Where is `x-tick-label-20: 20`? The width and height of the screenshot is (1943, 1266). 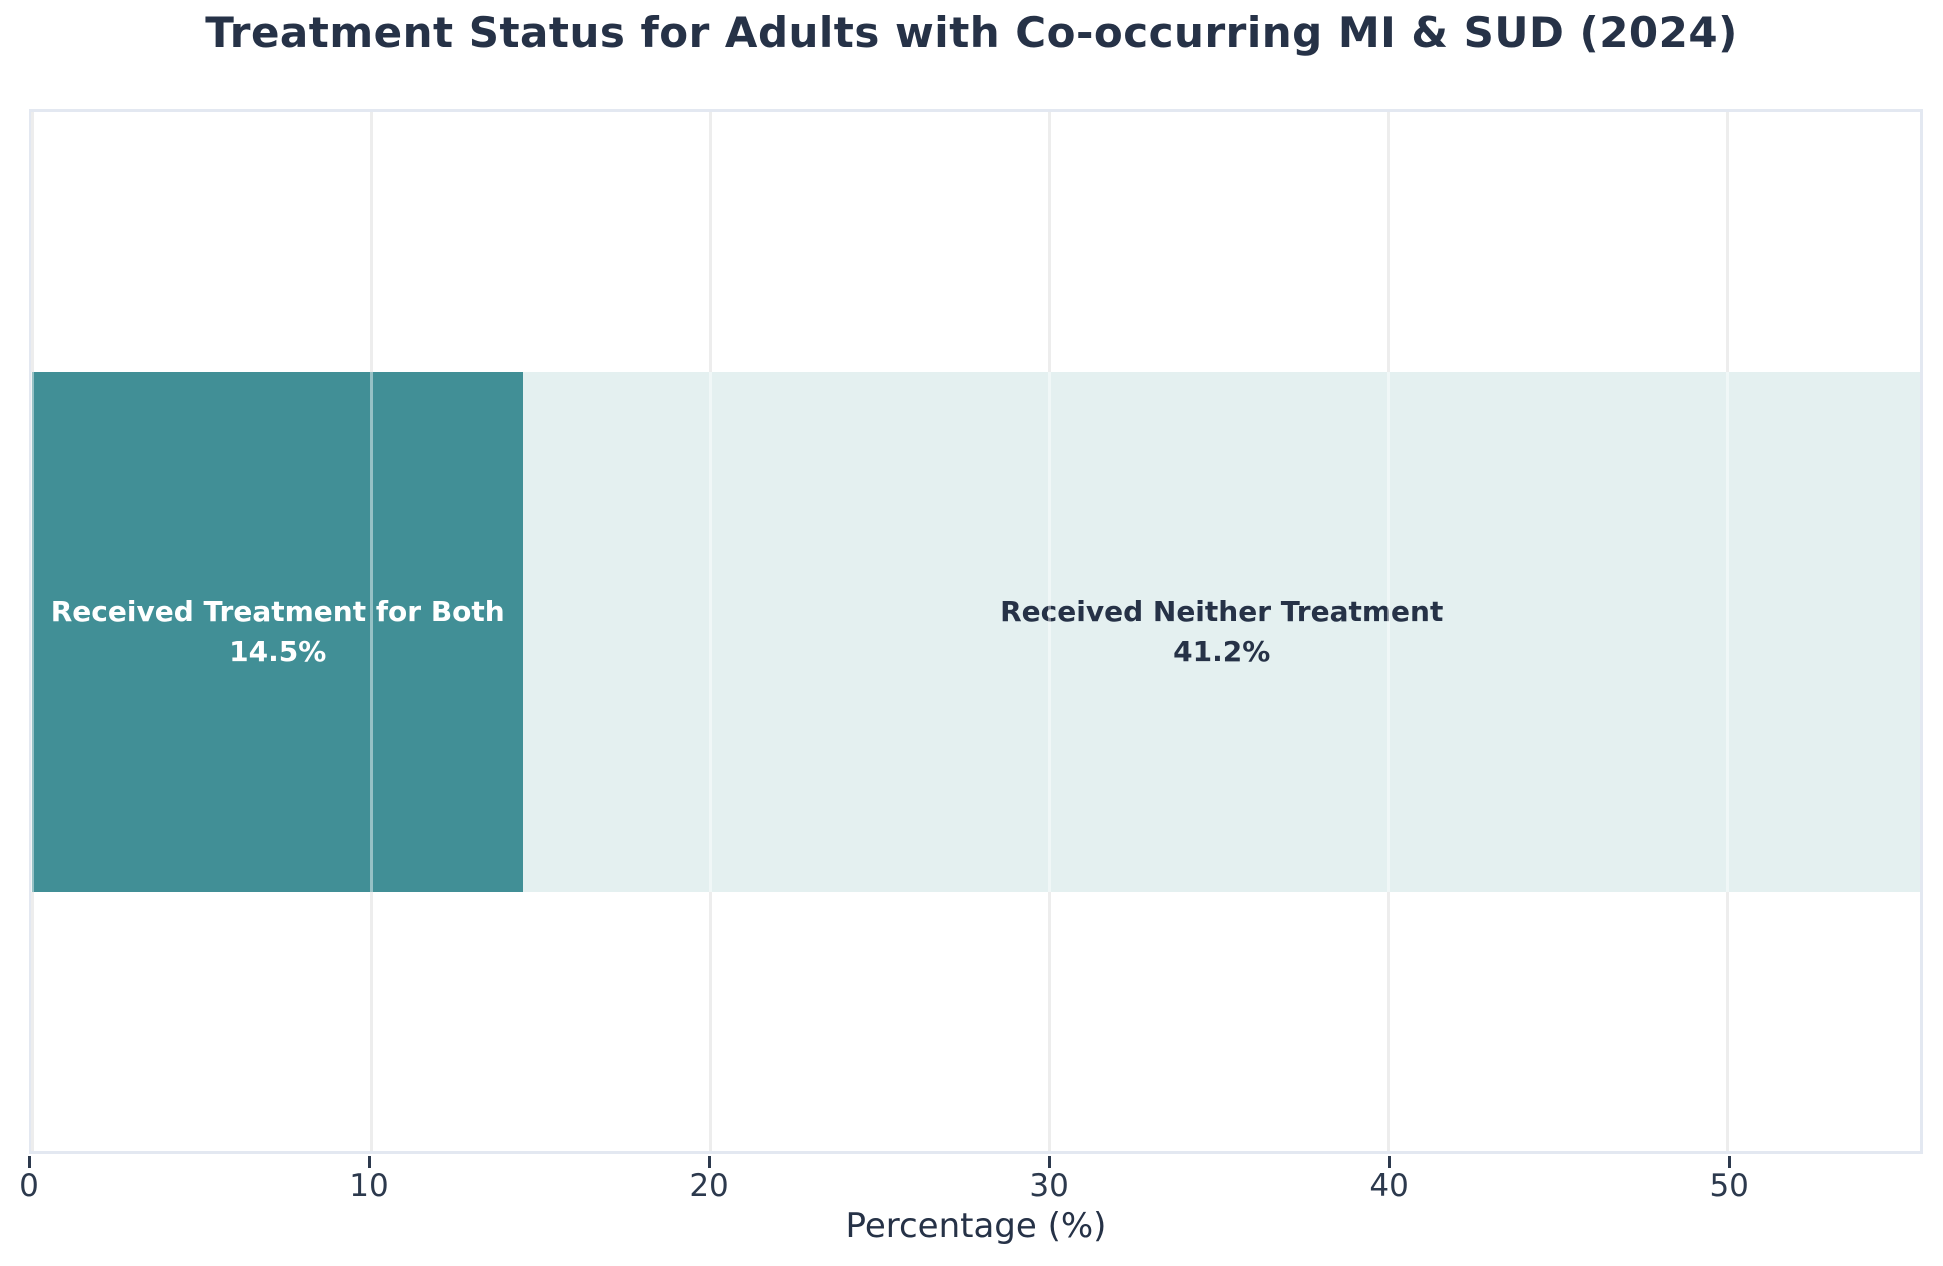 x-tick-label-20: 20 is located at coordinates (709, 1186).